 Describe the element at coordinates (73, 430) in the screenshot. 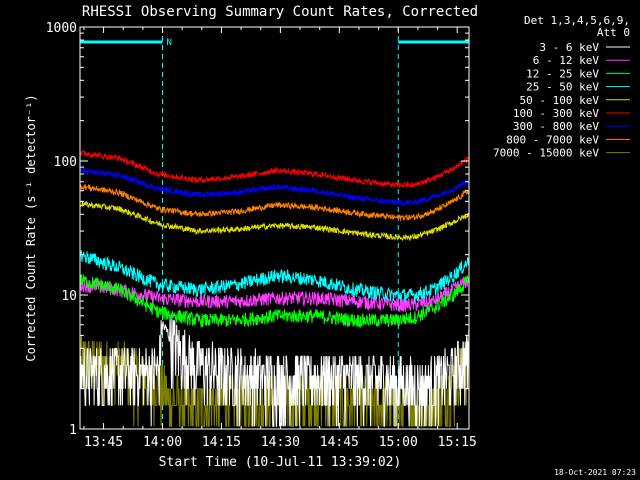

I see `y-tick-label: 1` at that location.